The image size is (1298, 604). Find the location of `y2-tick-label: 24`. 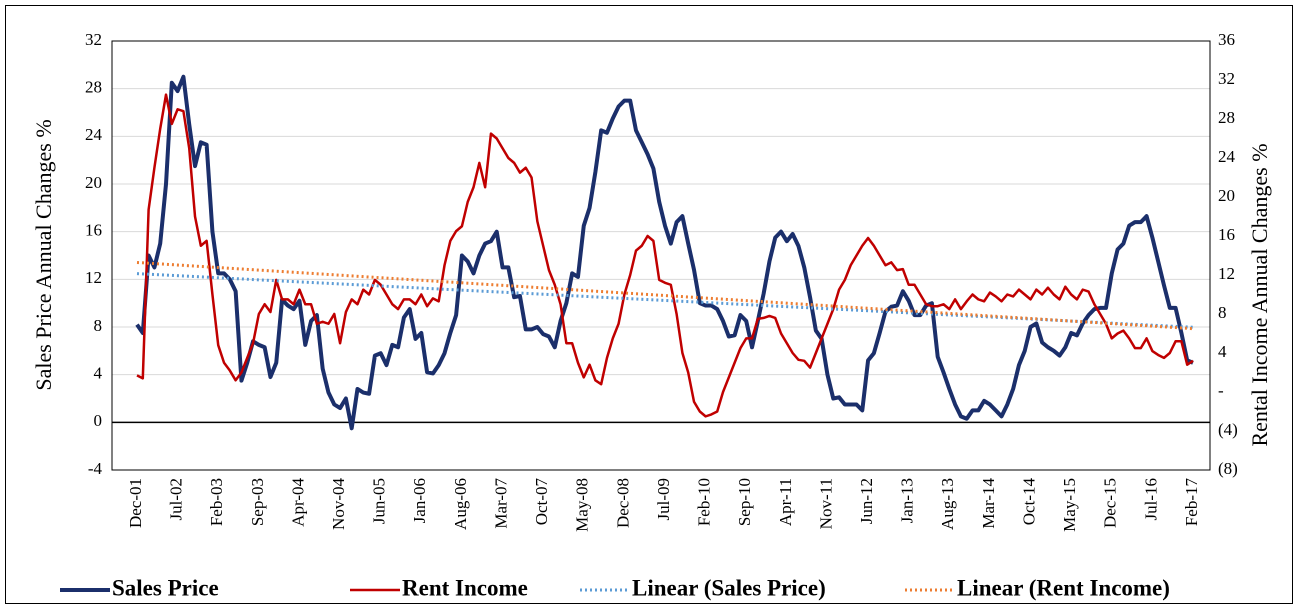

y2-tick-label: 24 is located at coordinates (1227, 156).